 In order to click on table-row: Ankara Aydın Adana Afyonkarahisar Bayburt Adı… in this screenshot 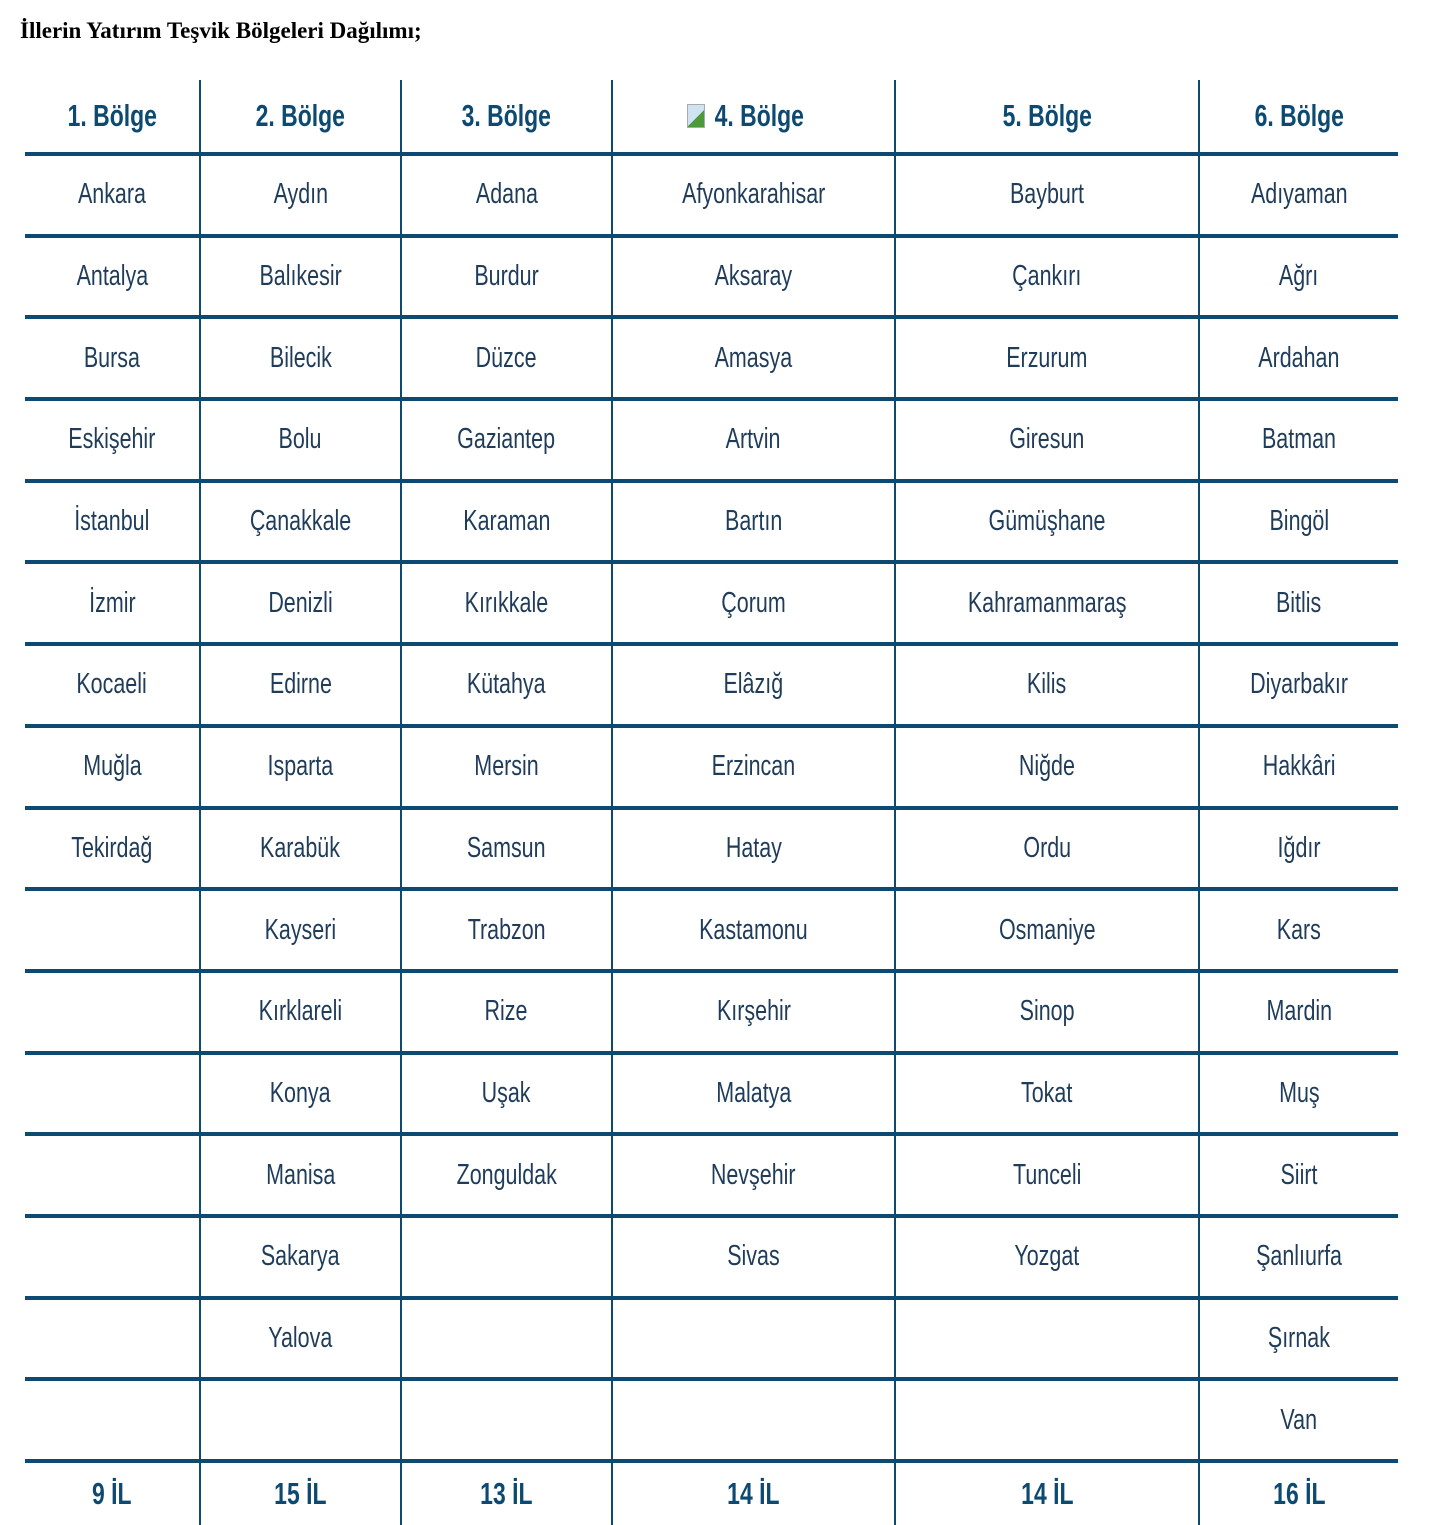, I will do `click(711, 197)`.